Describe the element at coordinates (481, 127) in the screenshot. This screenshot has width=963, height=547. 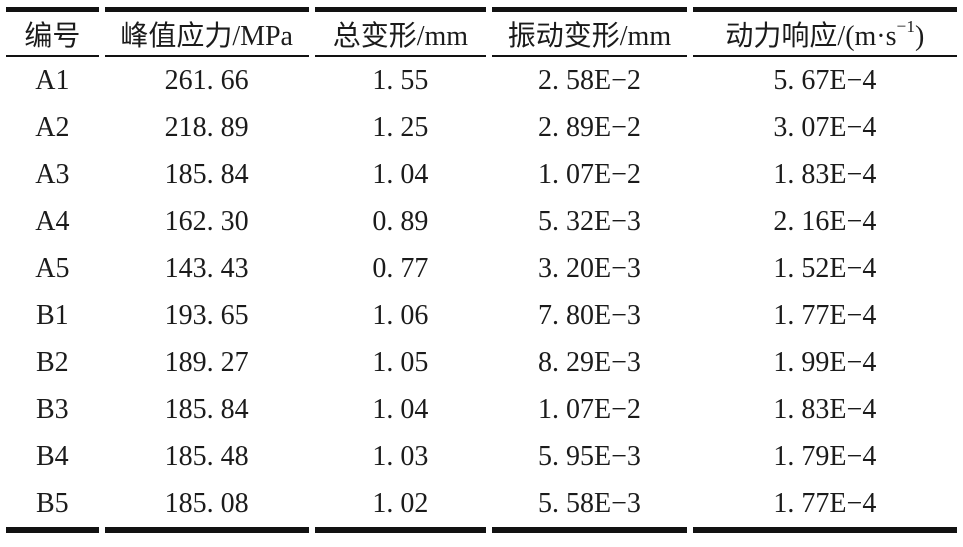
I see `table-row: A2 218. 89 1. 25 2. 89E−2 3. 07E−4` at that location.